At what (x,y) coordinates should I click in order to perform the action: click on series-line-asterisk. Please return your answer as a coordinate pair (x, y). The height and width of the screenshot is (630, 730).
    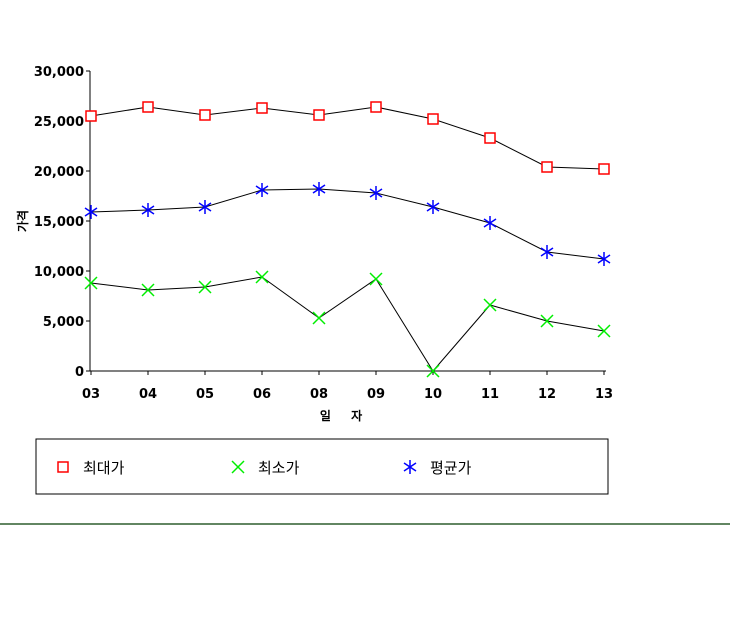
    Looking at the image, I should click on (347, 224).